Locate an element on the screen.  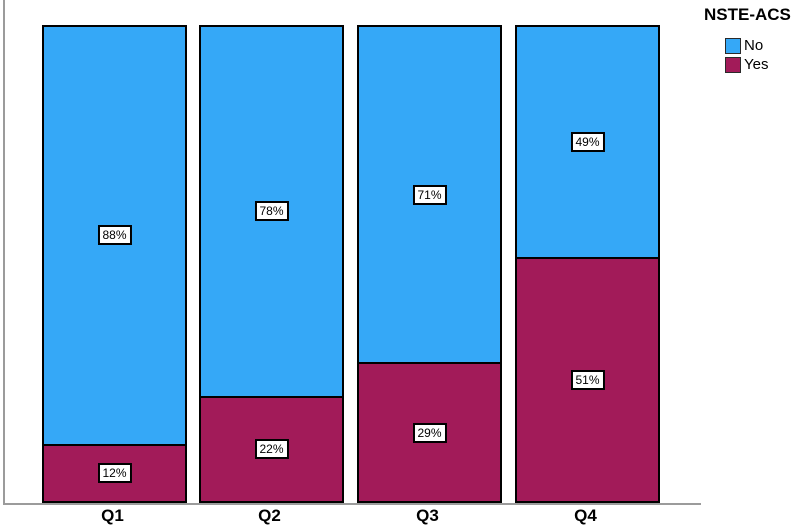
segment-yes-q4: 51% is located at coordinates (587, 381).